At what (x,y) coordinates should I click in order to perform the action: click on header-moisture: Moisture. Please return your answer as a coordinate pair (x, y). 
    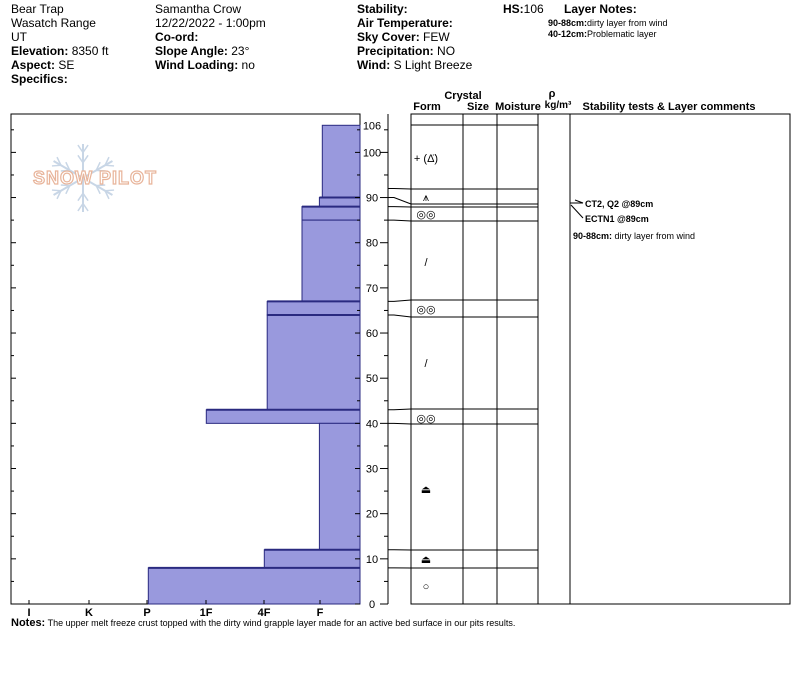
    Looking at the image, I should click on (518, 107).